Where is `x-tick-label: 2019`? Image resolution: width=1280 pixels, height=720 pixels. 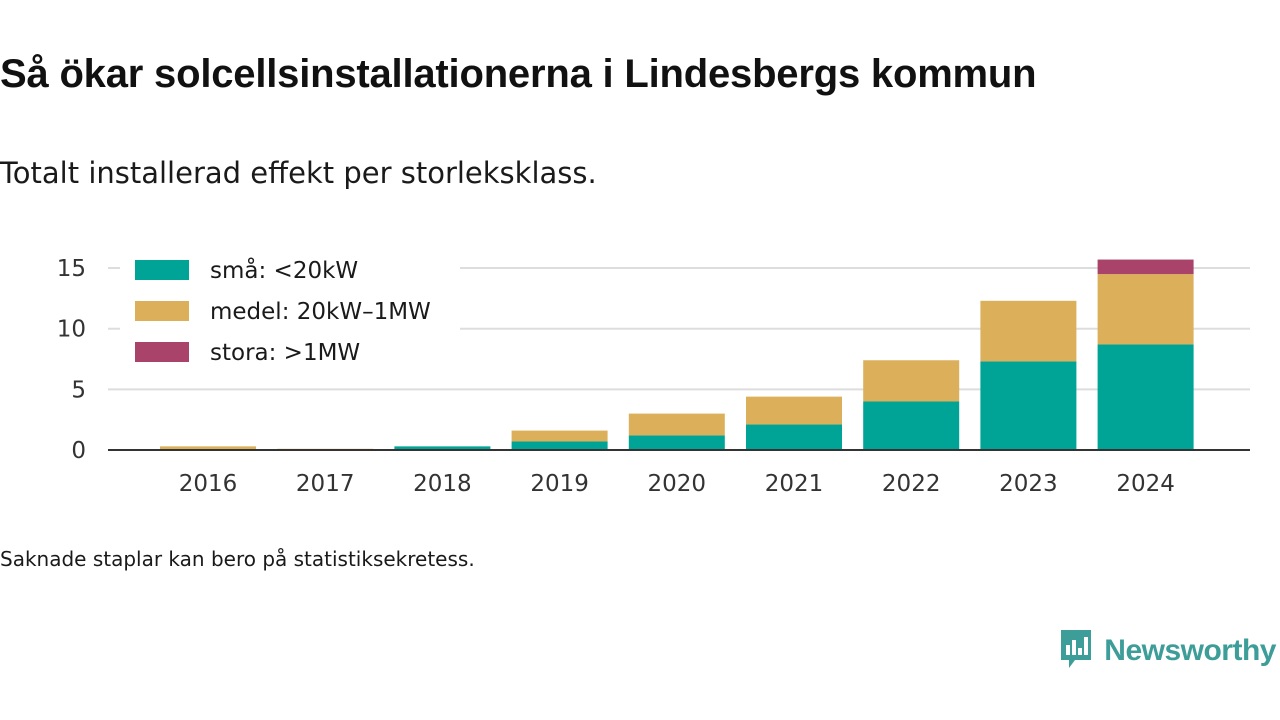
x-tick-label: 2019 is located at coordinates (559, 484).